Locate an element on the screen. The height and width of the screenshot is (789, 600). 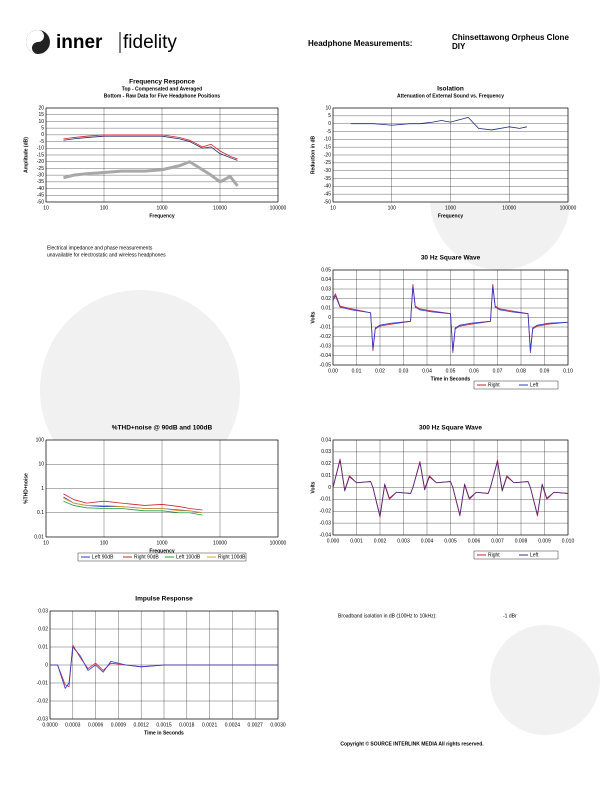
legend-label: Left 100dB is located at coordinates (188, 557).